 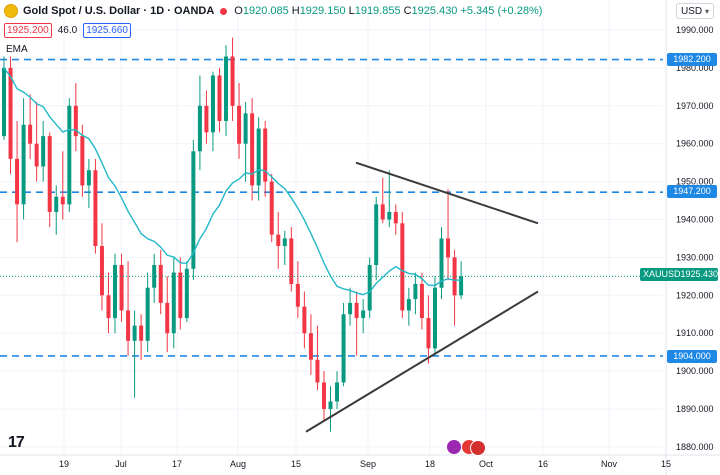 I want to click on level-label-1947: 1947.200, so click(x=692, y=191).